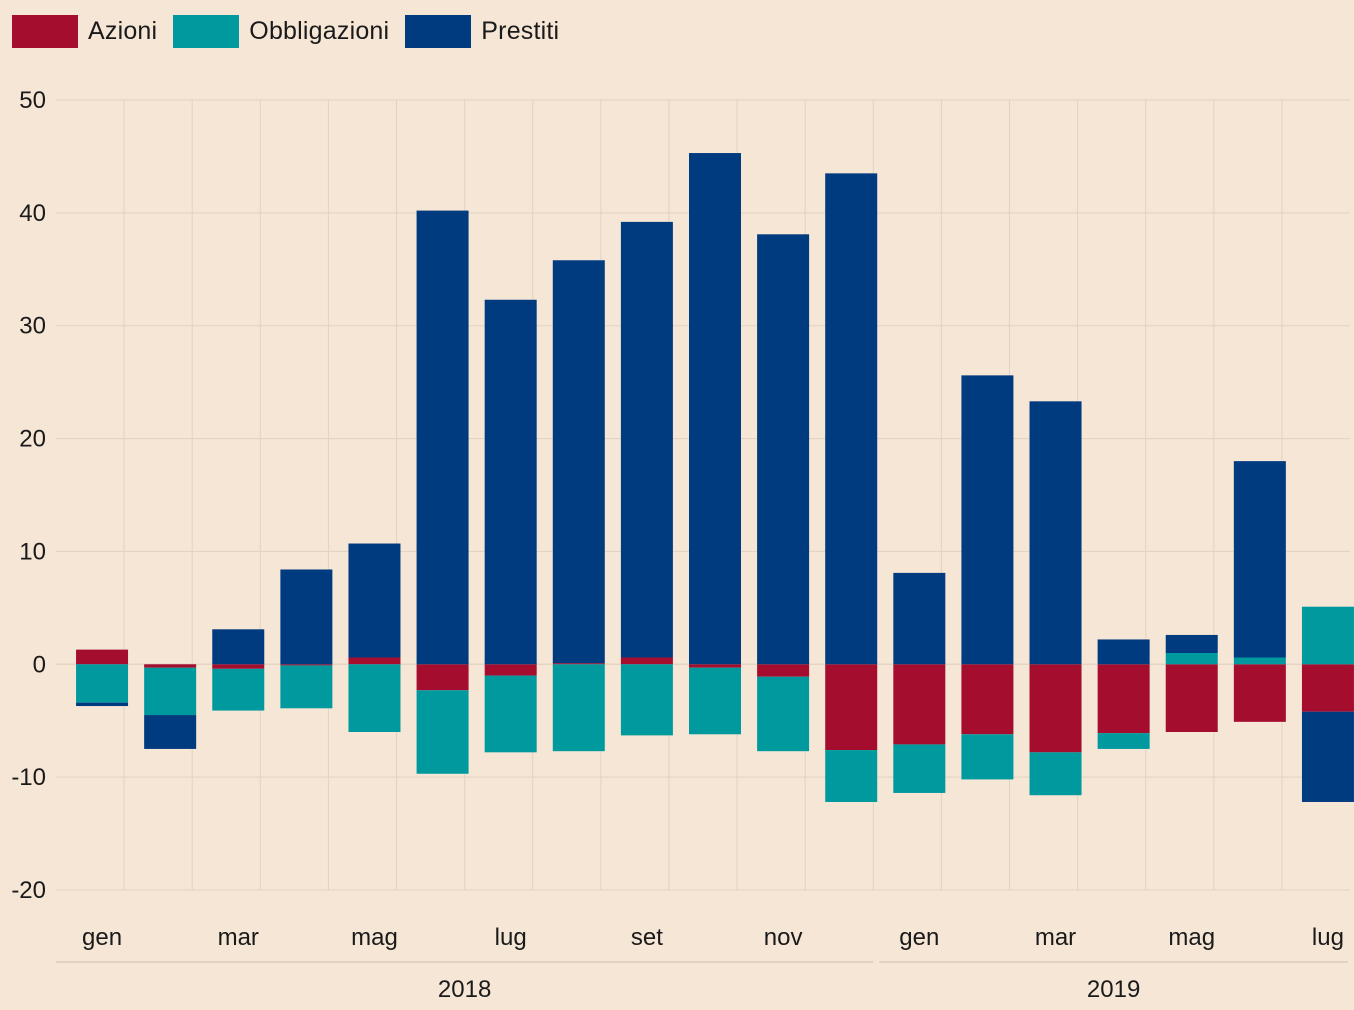 This screenshot has width=1354, height=1010. What do you see at coordinates (28, 890) in the screenshot?
I see `y-tick-label: -20` at bounding box center [28, 890].